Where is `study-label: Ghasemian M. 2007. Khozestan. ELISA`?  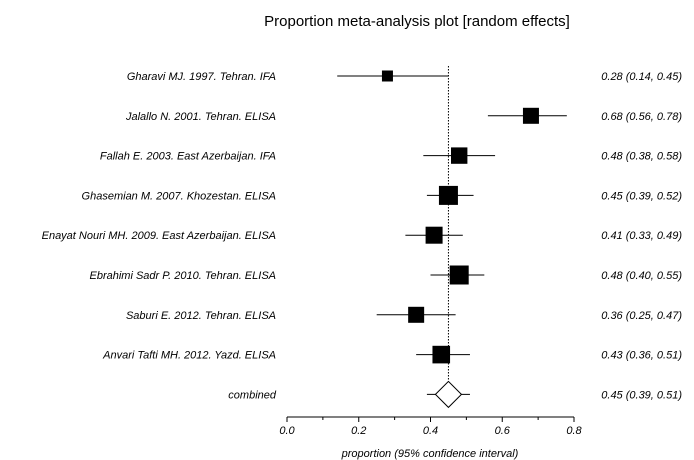
study-label: Ghasemian M. 2007. Khozestan. ELISA is located at coordinates (179, 196).